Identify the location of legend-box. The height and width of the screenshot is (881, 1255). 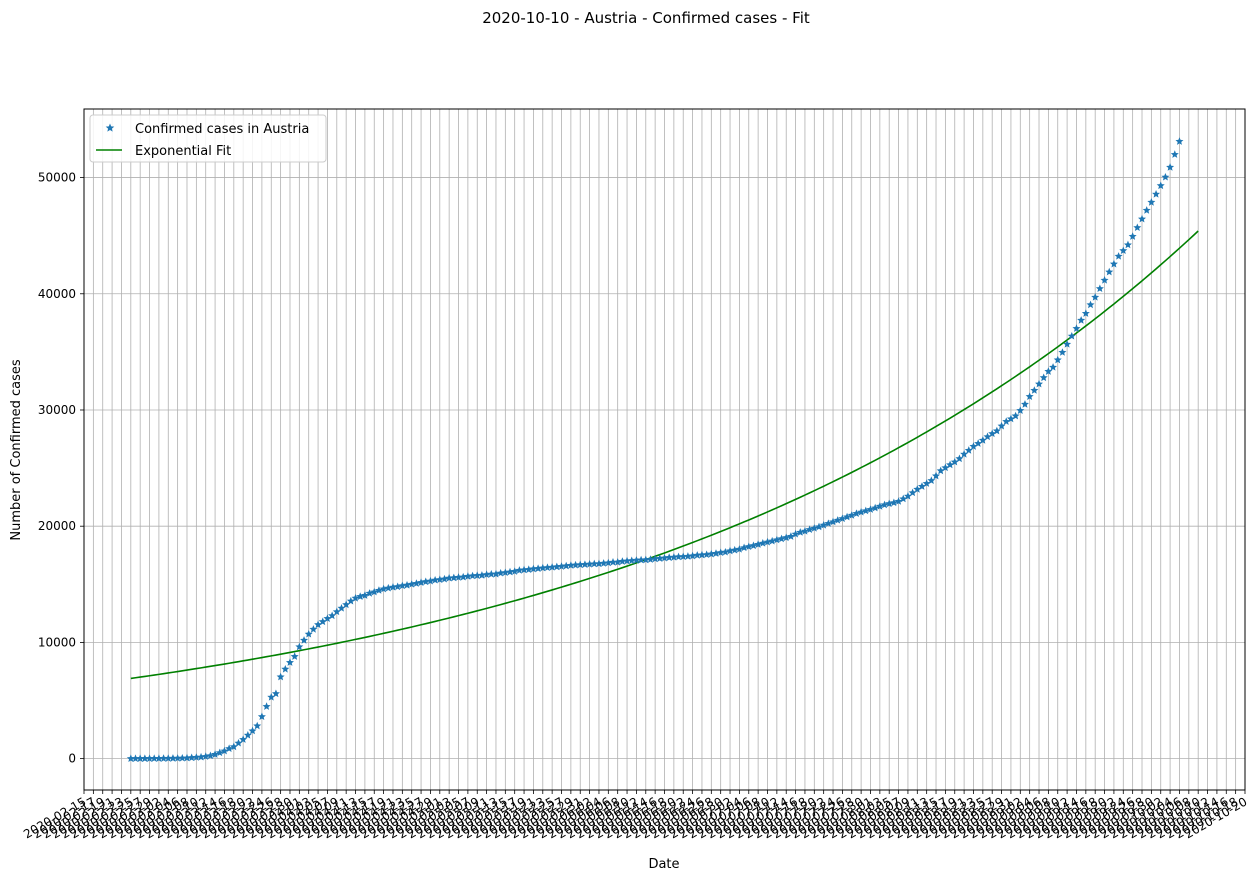
(208, 138).